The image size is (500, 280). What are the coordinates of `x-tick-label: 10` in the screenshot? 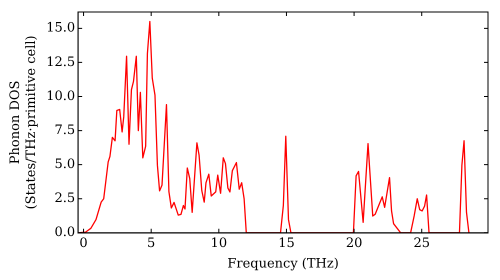 It's located at (219, 243).